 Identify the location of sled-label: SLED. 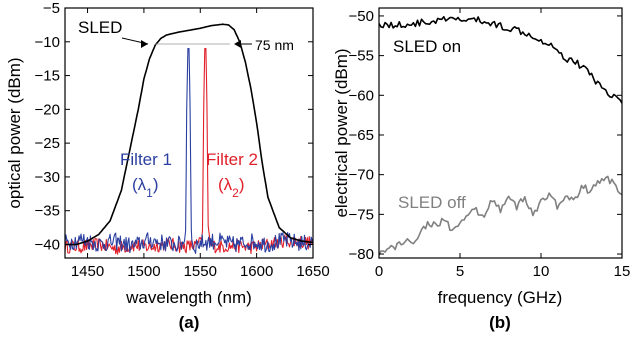
(100, 27).